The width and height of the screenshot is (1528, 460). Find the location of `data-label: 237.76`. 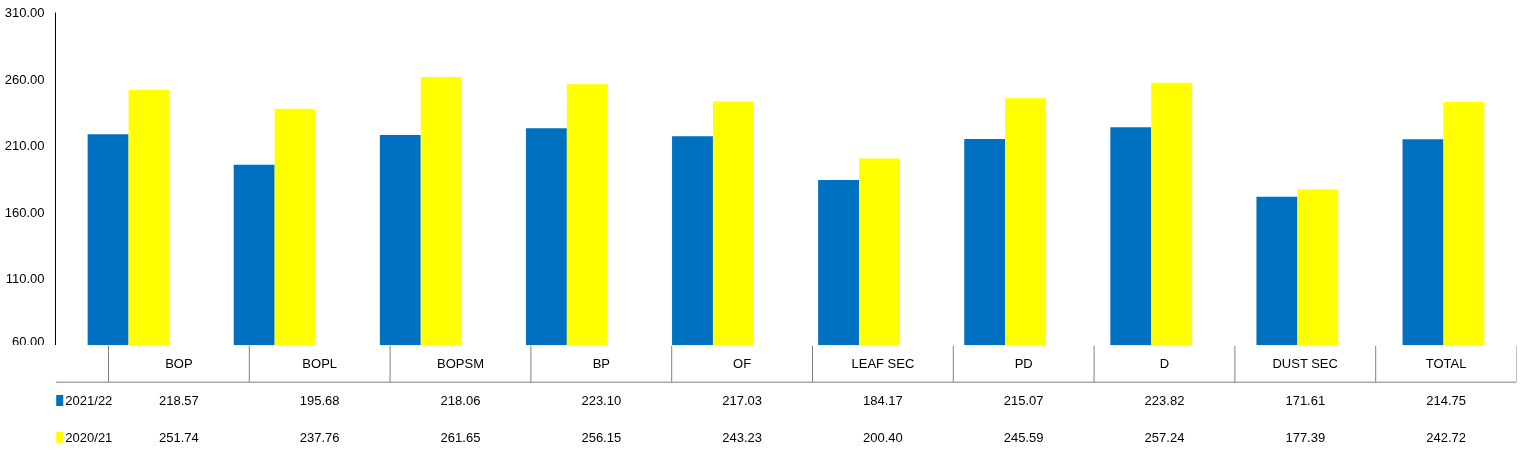

data-label: 237.76 is located at coordinates (319, 437).